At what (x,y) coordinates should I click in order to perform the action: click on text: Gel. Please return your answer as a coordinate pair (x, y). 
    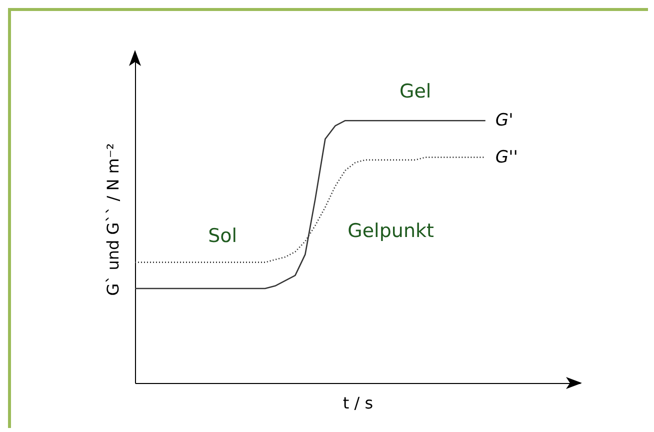
    Looking at the image, I should click on (415, 91).